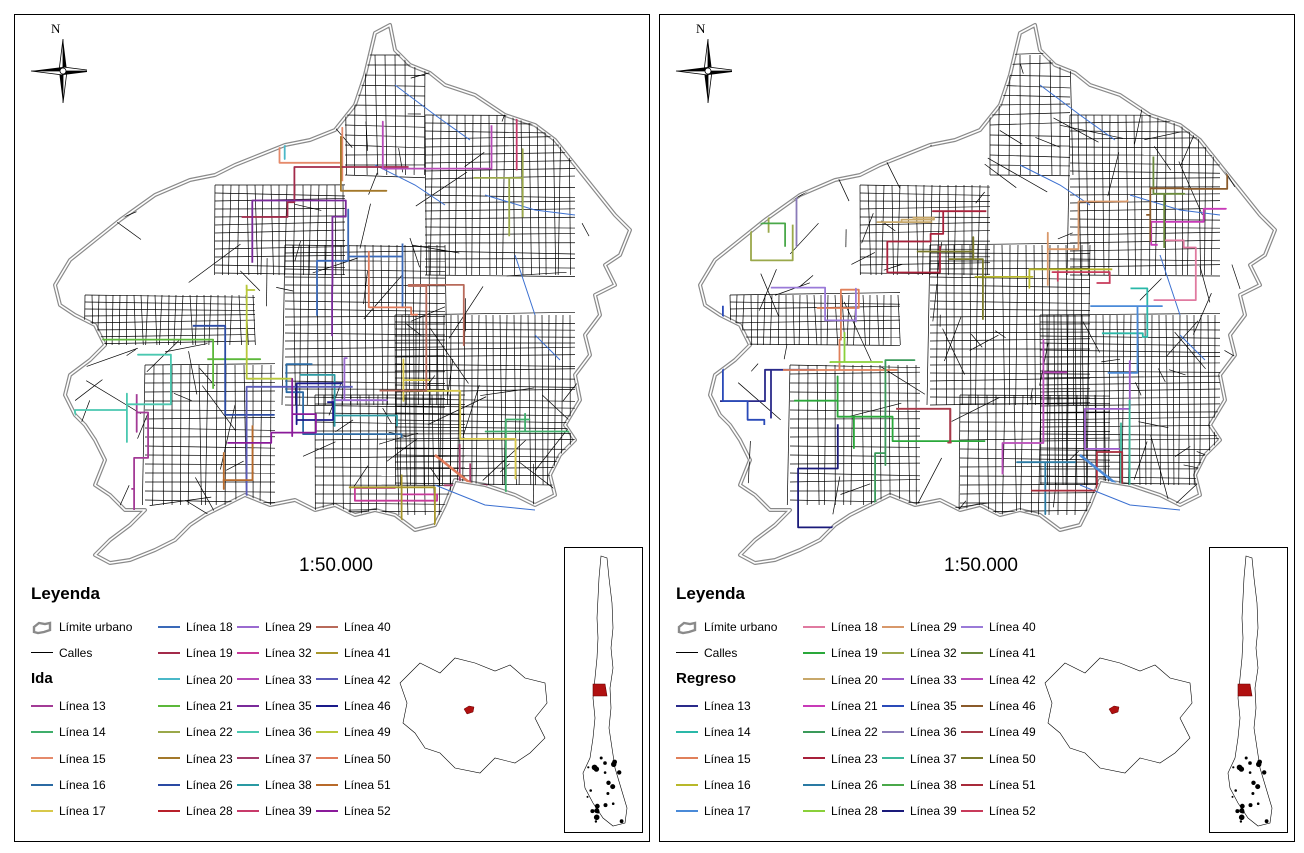 Image resolution: width=1304 pixels, height=853 pixels. I want to click on route-línea-16, so click(1043, 278).